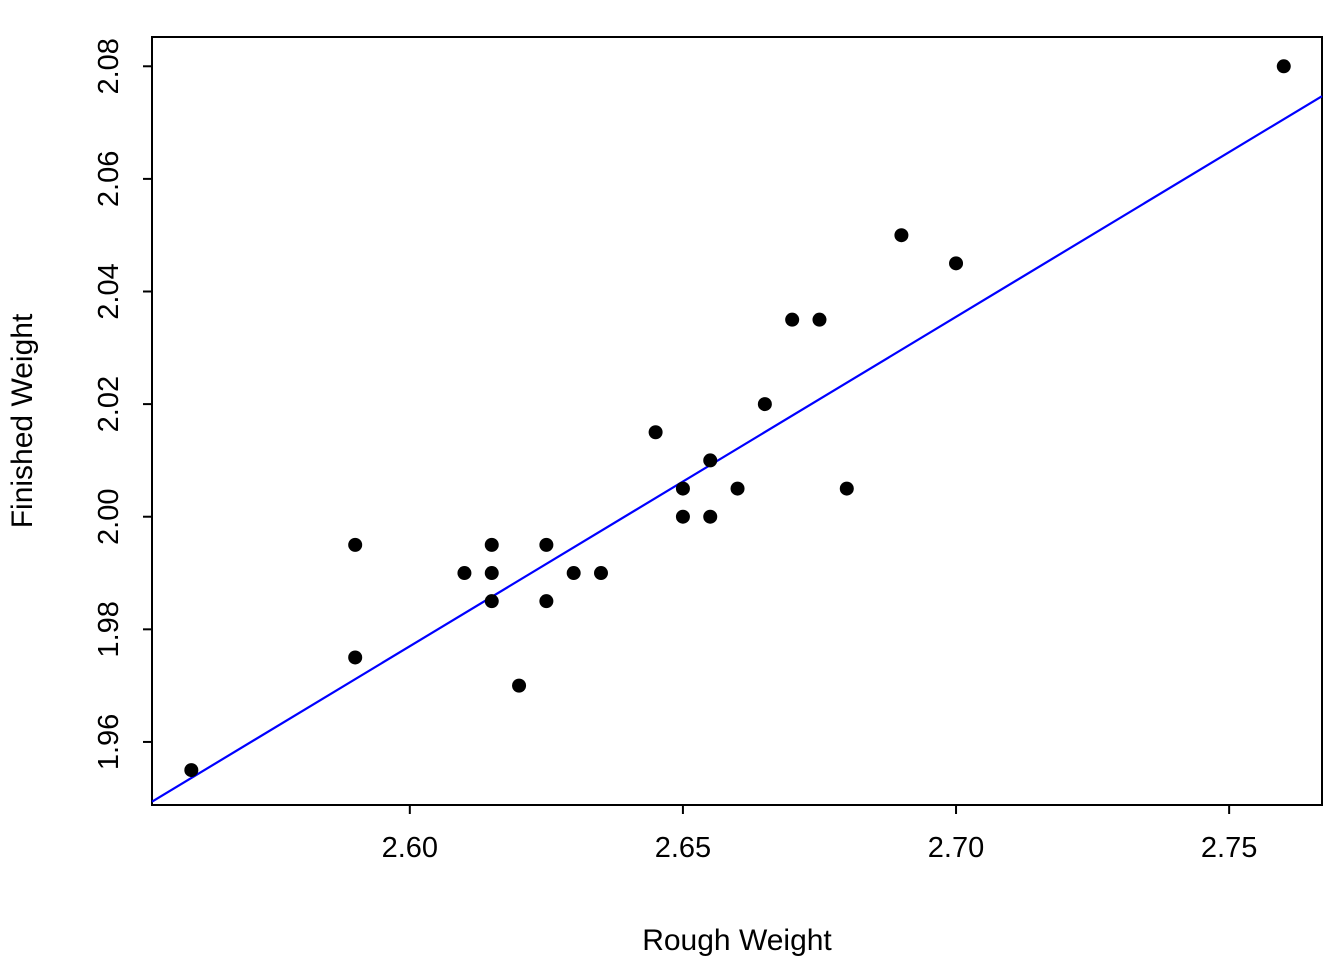 This screenshot has height=960, width=1344. Describe the element at coordinates (109, 516) in the screenshot. I see `y-axis-tick-label: 2.00` at that location.